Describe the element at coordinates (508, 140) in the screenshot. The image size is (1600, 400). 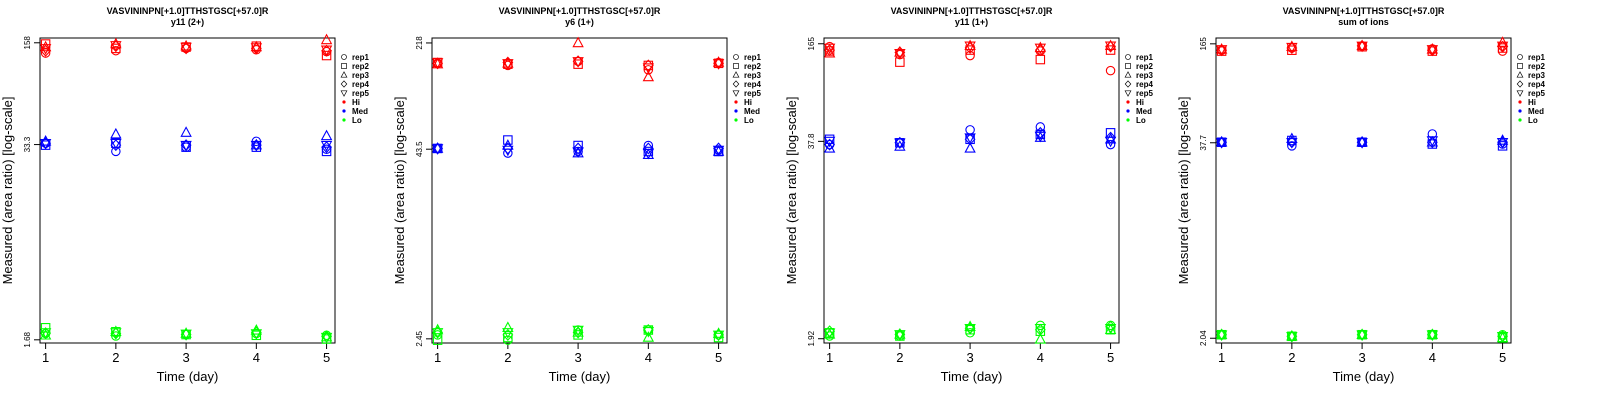
I see `point-med-rep2-day2` at that location.